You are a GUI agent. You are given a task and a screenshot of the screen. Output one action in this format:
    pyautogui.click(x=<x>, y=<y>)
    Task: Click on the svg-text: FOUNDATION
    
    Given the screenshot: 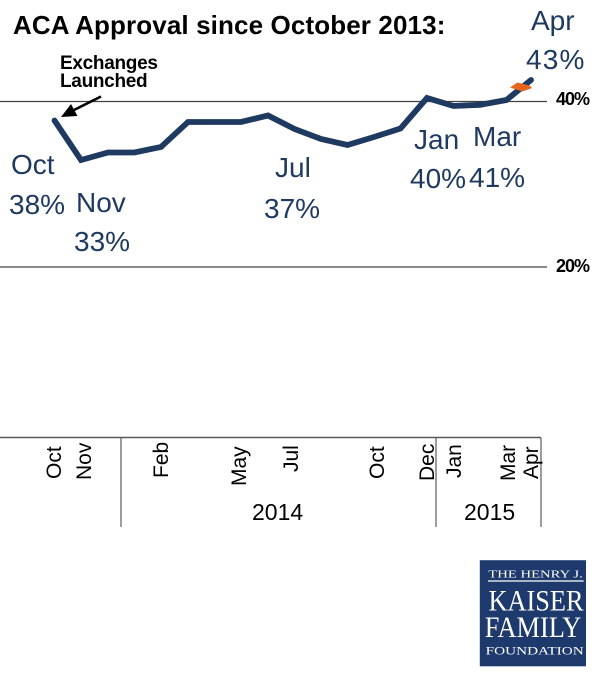 What is the action you would take?
    pyautogui.click(x=535, y=651)
    